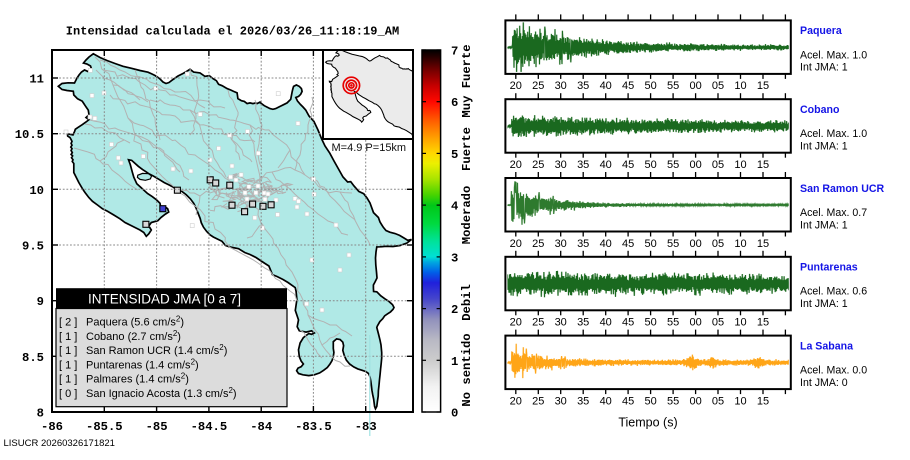 The width and height of the screenshot is (910, 460). Describe the element at coordinates (261, 427) in the screenshot. I see `svg-text: -84` at that location.